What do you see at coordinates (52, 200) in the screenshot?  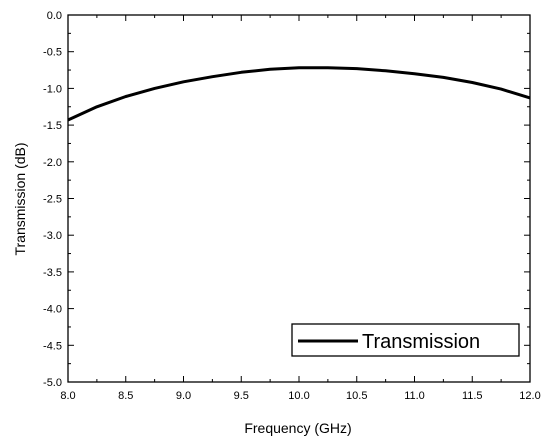 I see `y-tick-label: -2.5` at bounding box center [52, 200].